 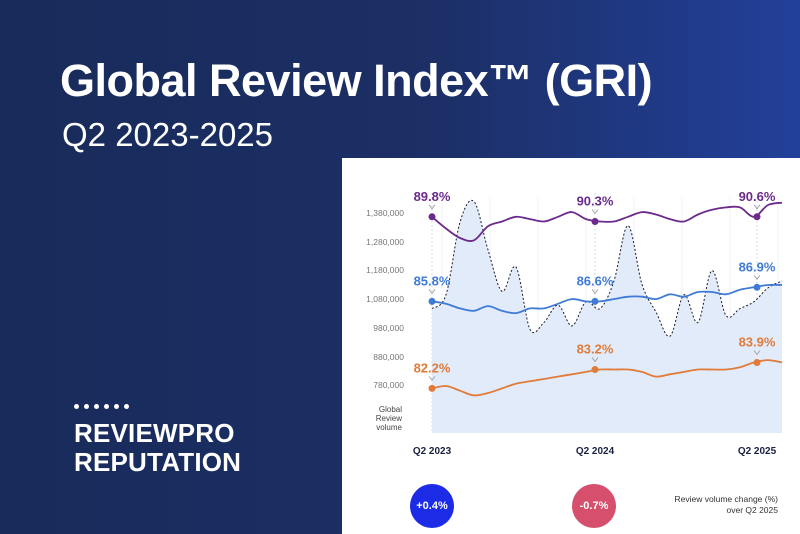 I want to click on y-tick-label: 780,000, so click(x=388, y=385).